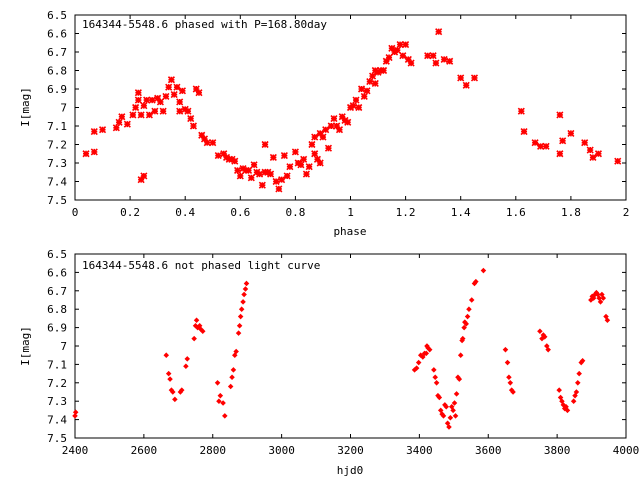 Image resolution: width=640 pixels, height=480 pixels. I want to click on y-tick-label: 7.1, so click(57, 364).